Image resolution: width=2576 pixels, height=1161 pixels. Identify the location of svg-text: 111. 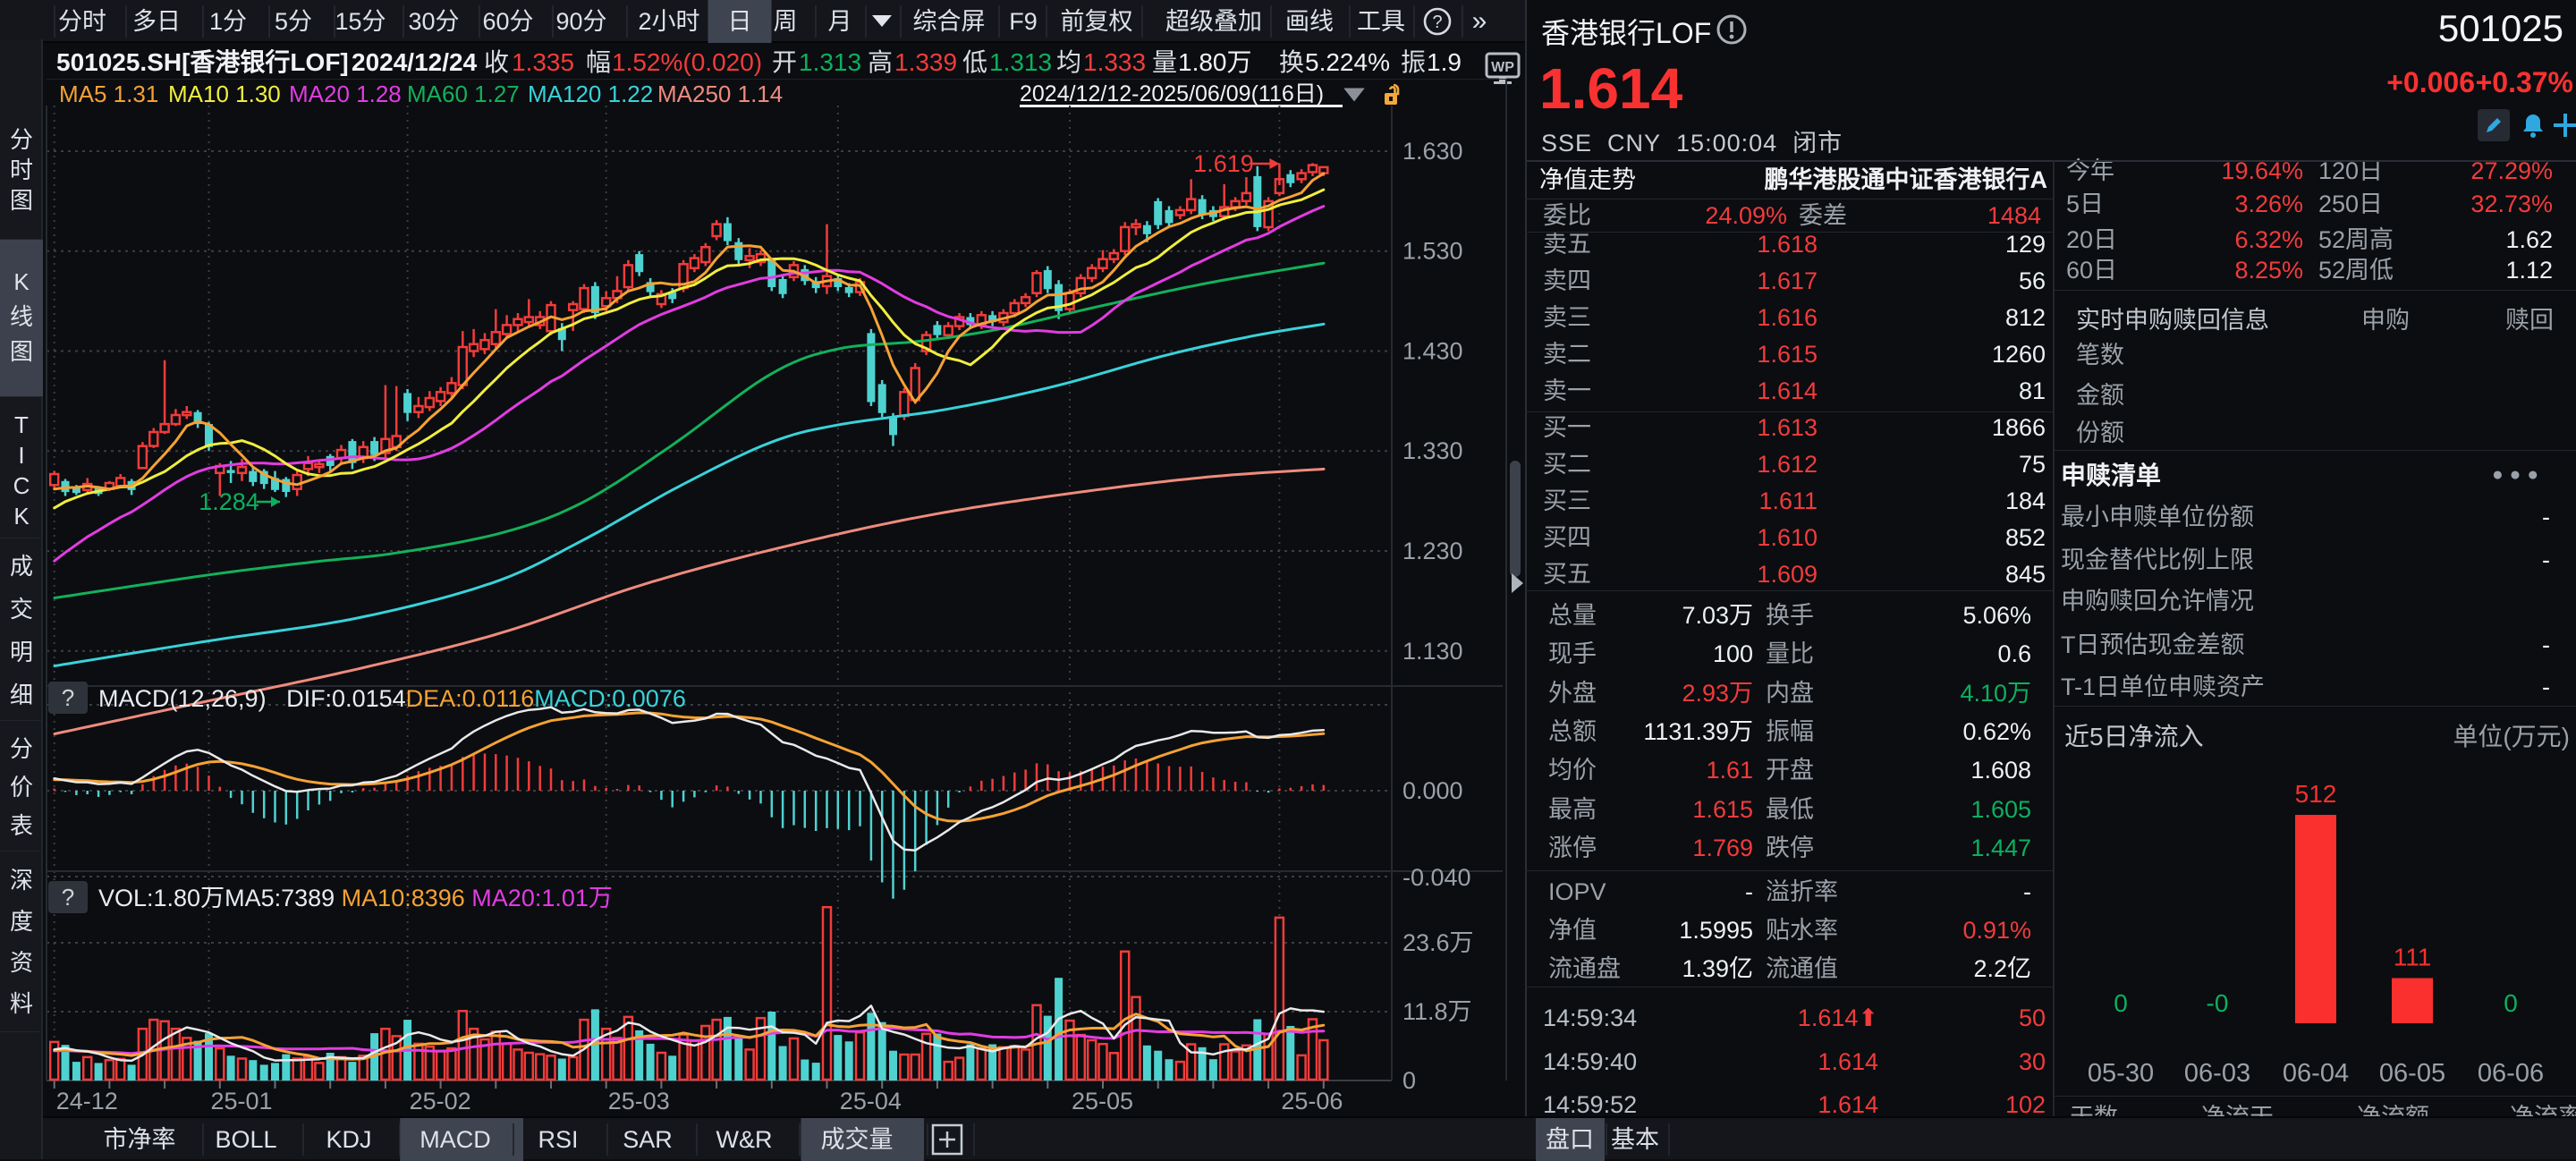
(2413, 957).